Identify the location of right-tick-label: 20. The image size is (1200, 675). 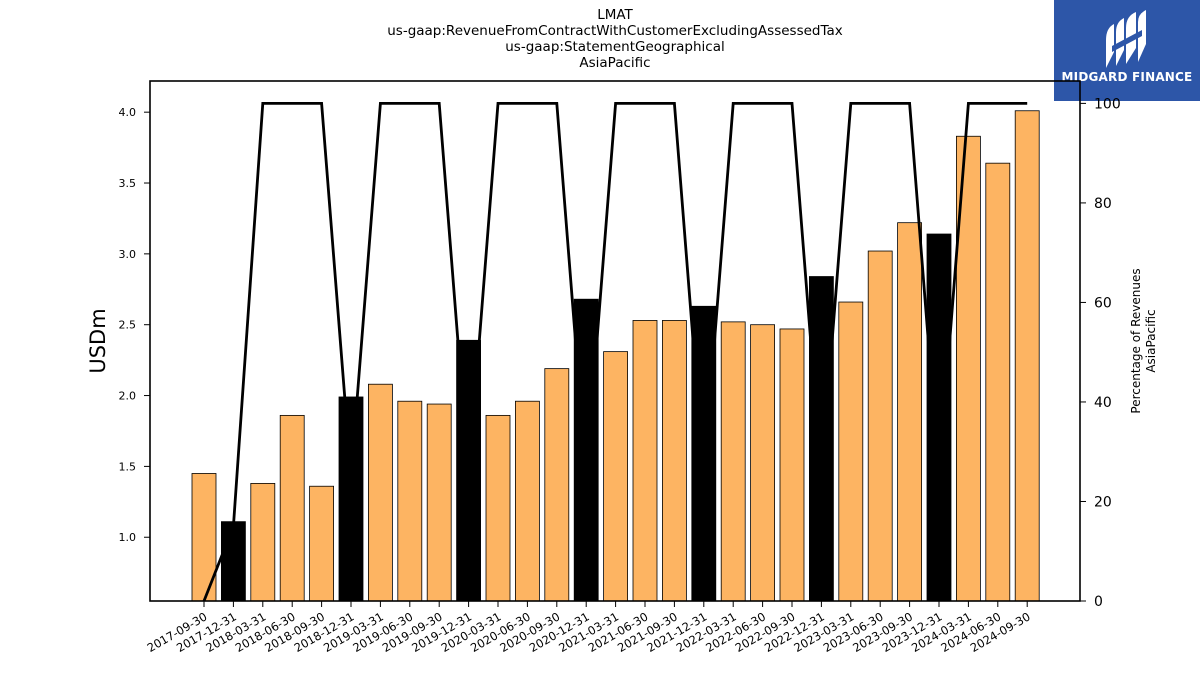
(1103, 502).